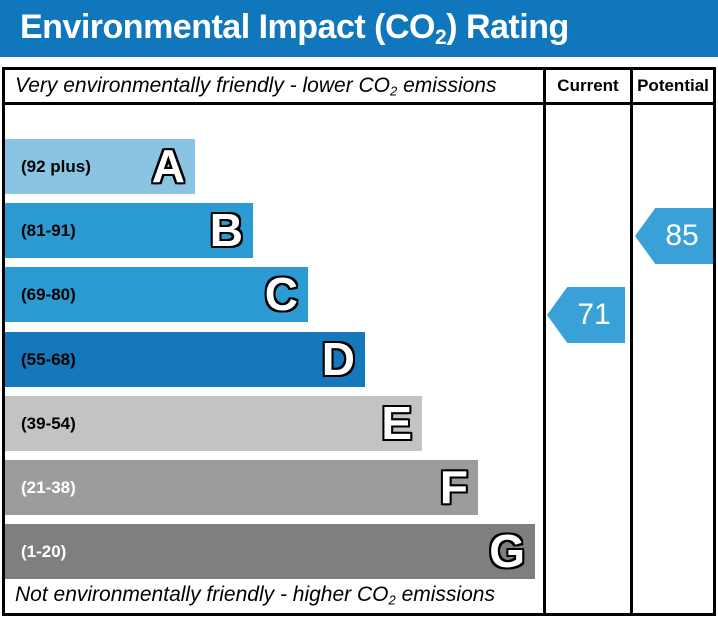  I want to click on header-potential-label: Potential, so click(673, 85).